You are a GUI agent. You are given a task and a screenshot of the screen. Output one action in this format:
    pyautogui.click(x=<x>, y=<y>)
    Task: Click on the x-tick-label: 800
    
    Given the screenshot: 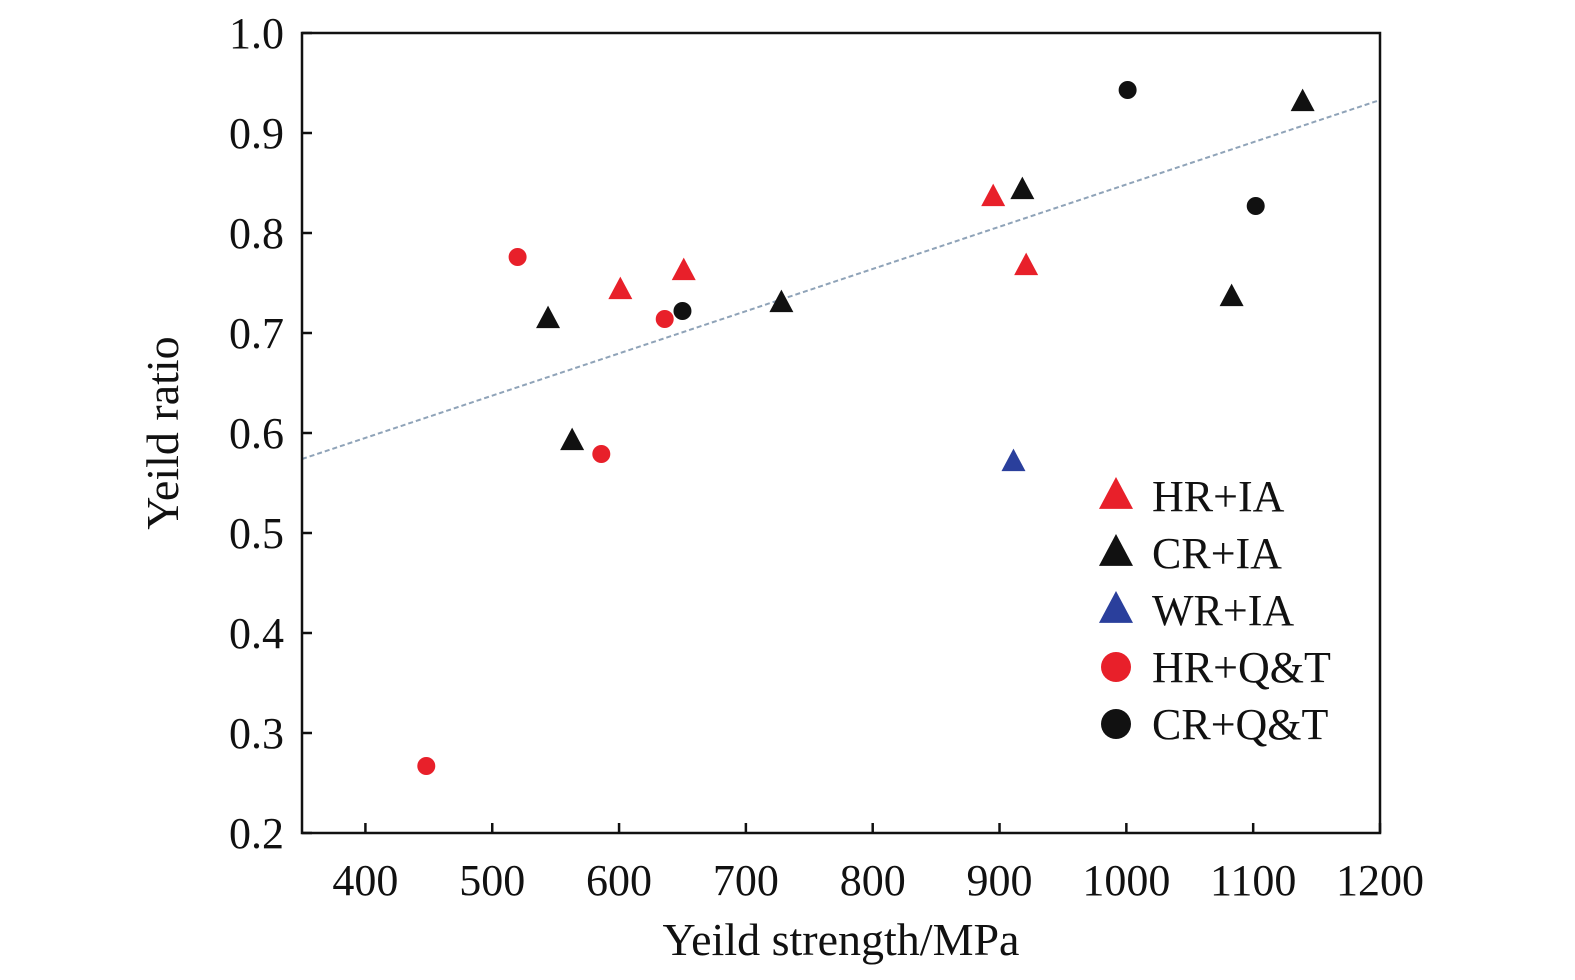 What is the action you would take?
    pyautogui.click(x=873, y=880)
    